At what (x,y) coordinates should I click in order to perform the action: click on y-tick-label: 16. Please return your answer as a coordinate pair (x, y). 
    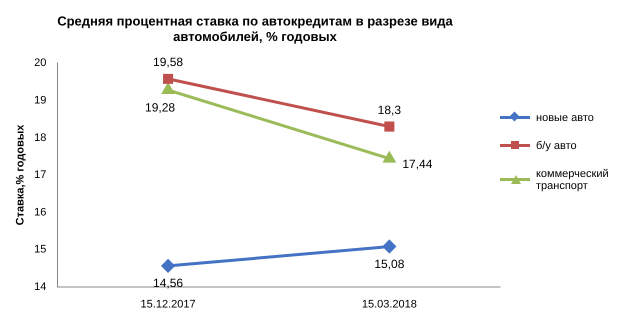
    Looking at the image, I should click on (40, 212).